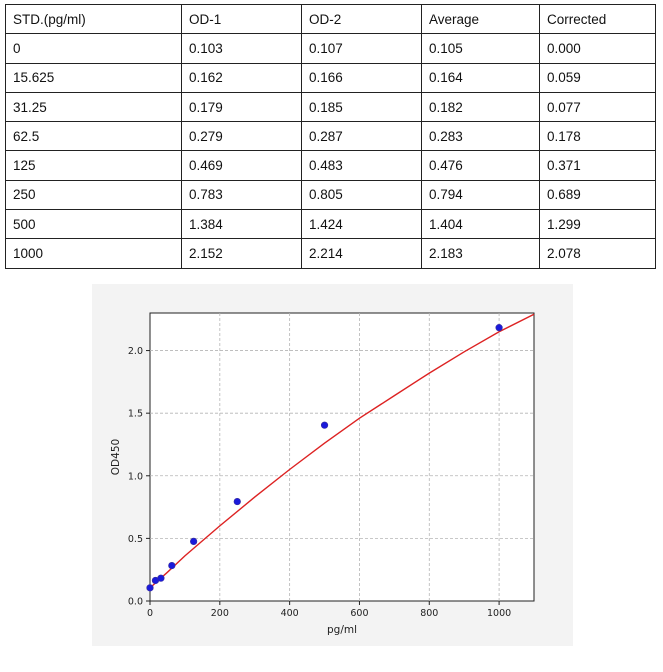 This screenshot has height=672, width=663. Describe the element at coordinates (597, 48) in the screenshot. I see `table-cell: 0.000` at that location.